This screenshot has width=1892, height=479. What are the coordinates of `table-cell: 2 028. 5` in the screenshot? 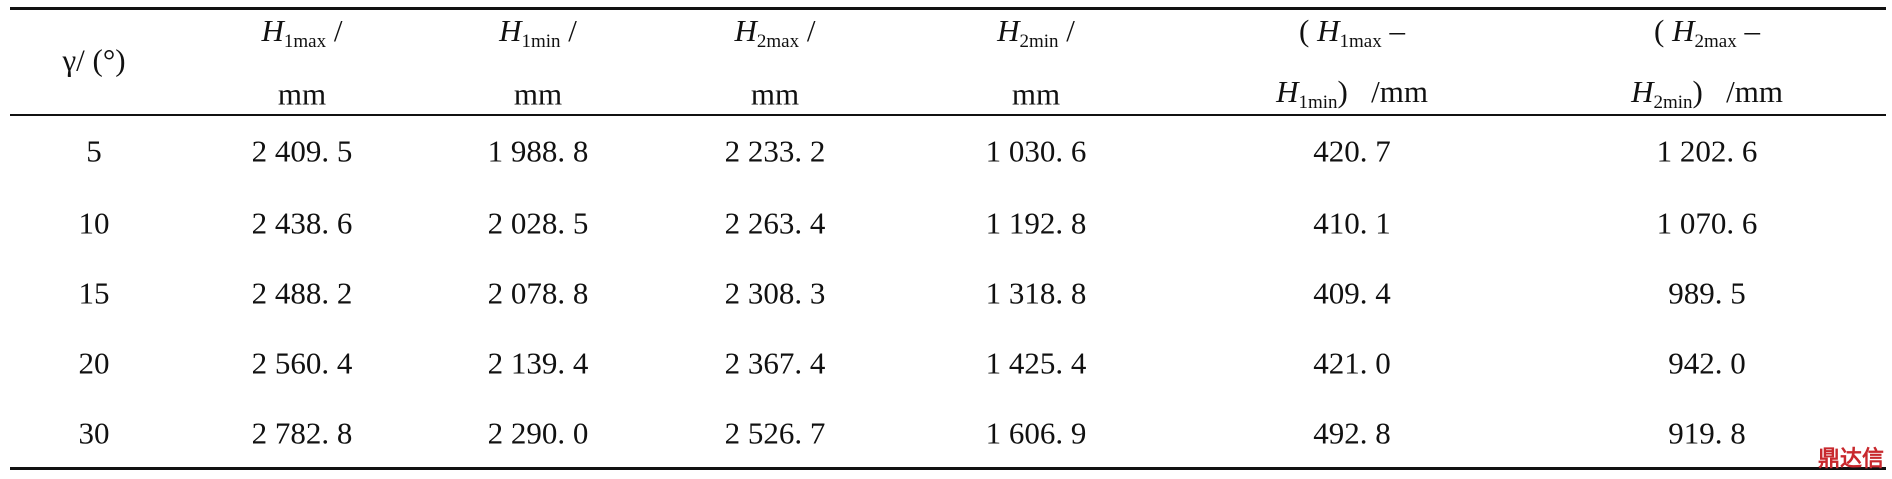 It's located at (538, 223).